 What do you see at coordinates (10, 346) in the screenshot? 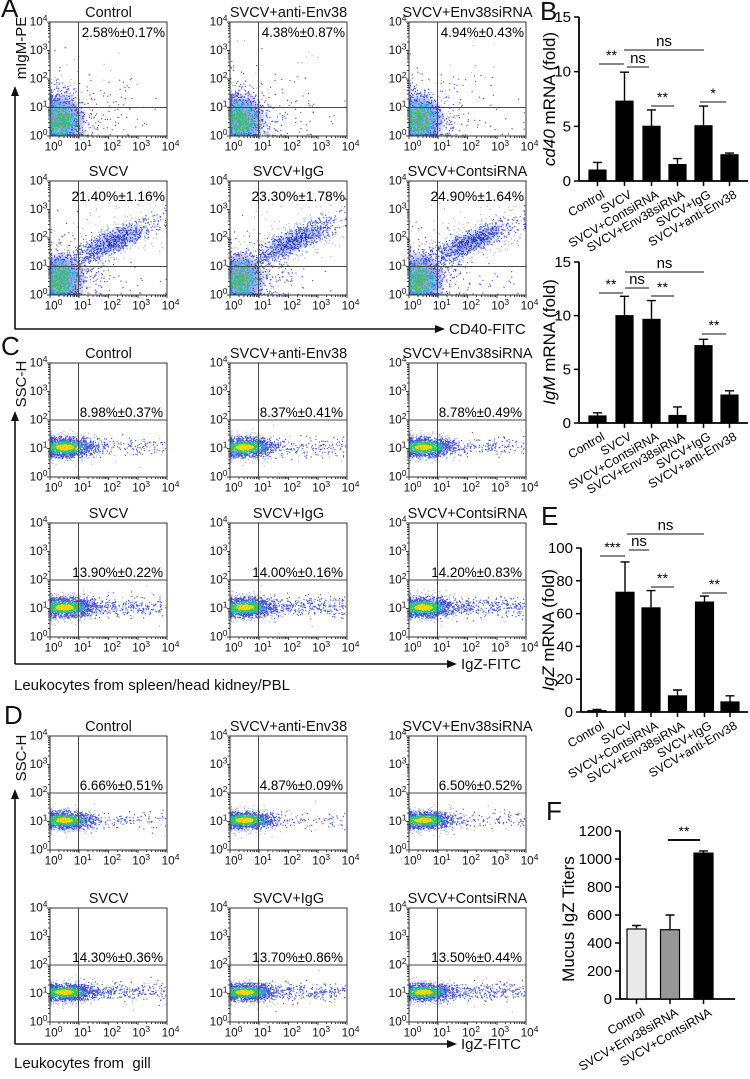
I see `svg-text: C` at bounding box center [10, 346].